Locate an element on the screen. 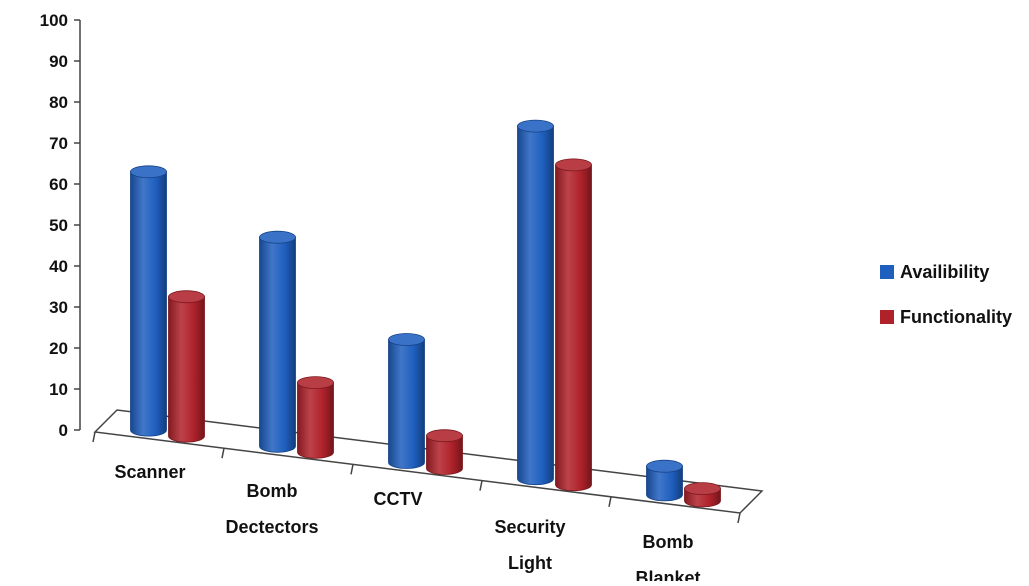 Image resolution: width=1029 pixels, height=586 pixels. legend-label-availibility: Availibility is located at coordinates (944, 272).